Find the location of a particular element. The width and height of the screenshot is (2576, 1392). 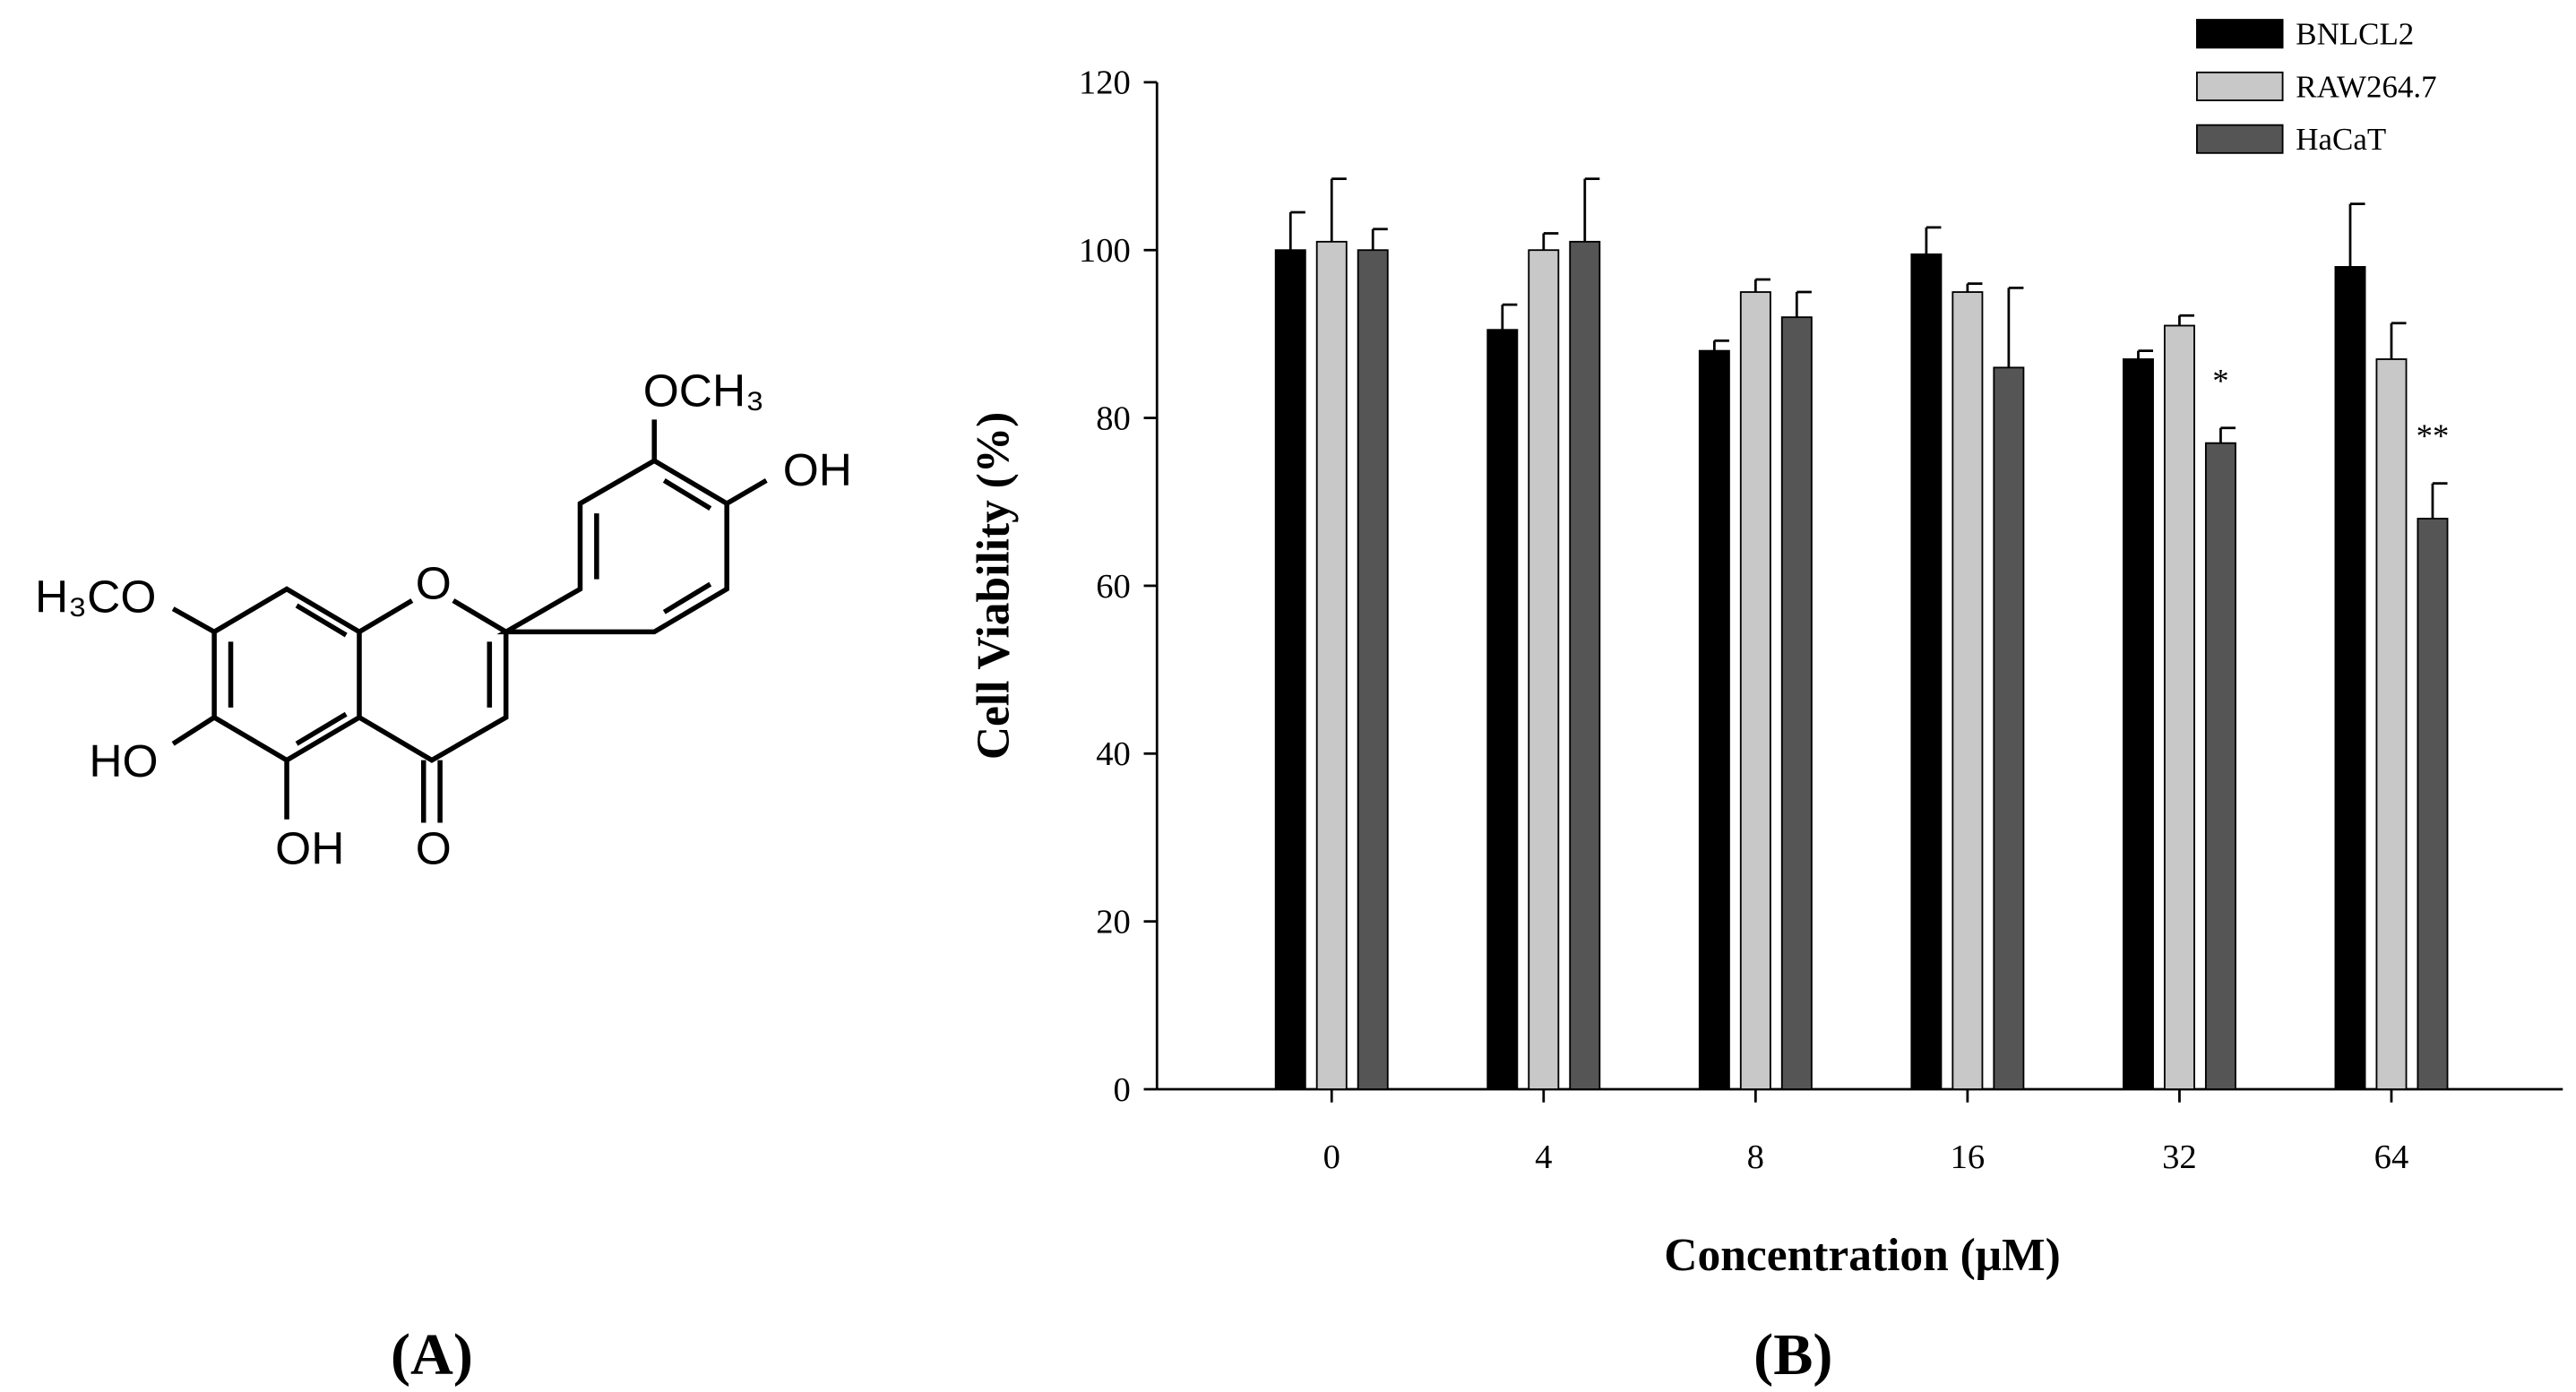

annotation: * is located at coordinates (2220, 380).